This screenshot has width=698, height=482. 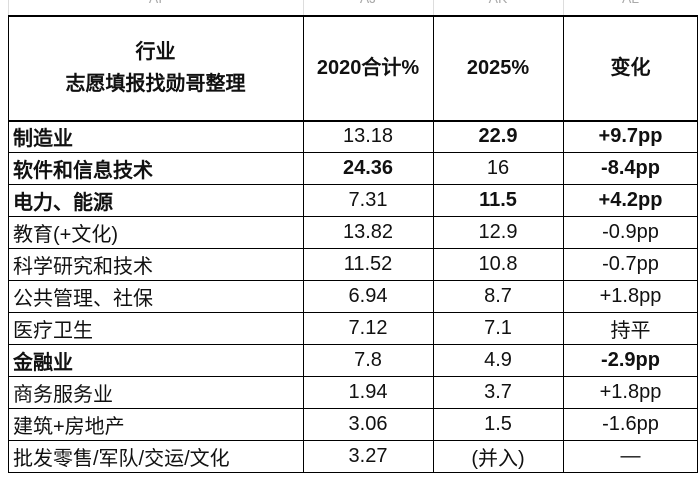 I want to click on row-label: 公共管理、社保, so click(x=83, y=298).